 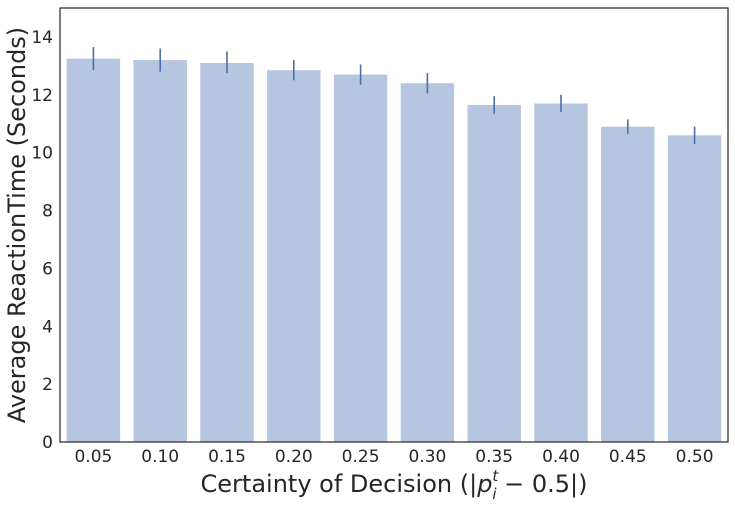 I want to click on bar-0.35, so click(x=494, y=273).